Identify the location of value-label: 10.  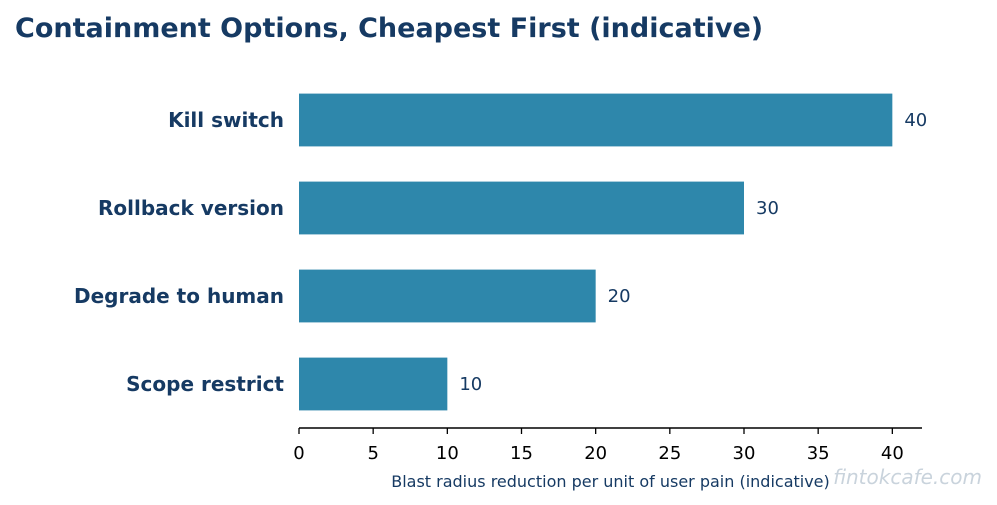
(470, 384).